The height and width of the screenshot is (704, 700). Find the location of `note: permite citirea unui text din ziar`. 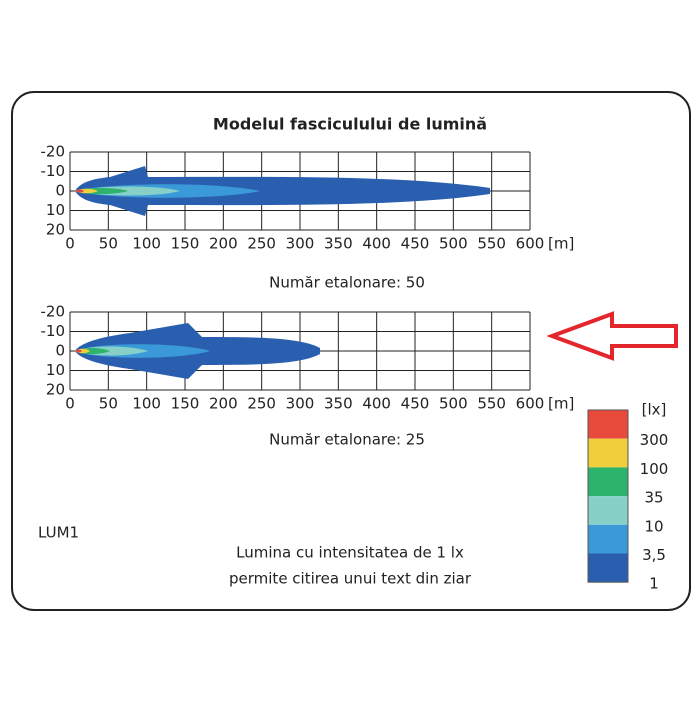

note: permite citirea unui text din ziar is located at coordinates (350, 579).